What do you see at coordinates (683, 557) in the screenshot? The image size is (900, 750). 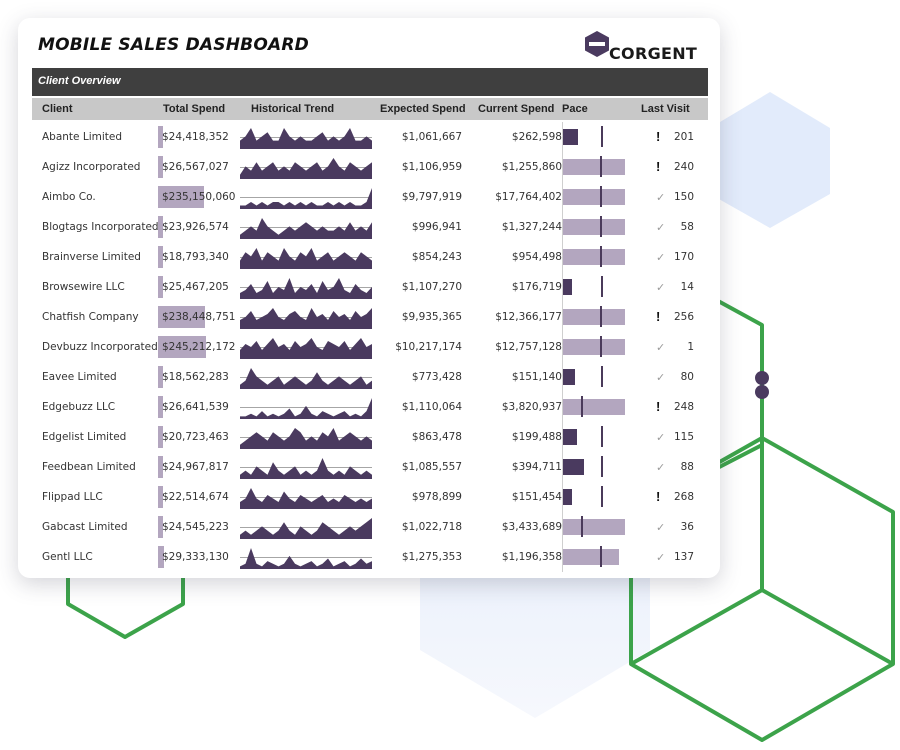 I see `last-visit-value: 137` at bounding box center [683, 557].